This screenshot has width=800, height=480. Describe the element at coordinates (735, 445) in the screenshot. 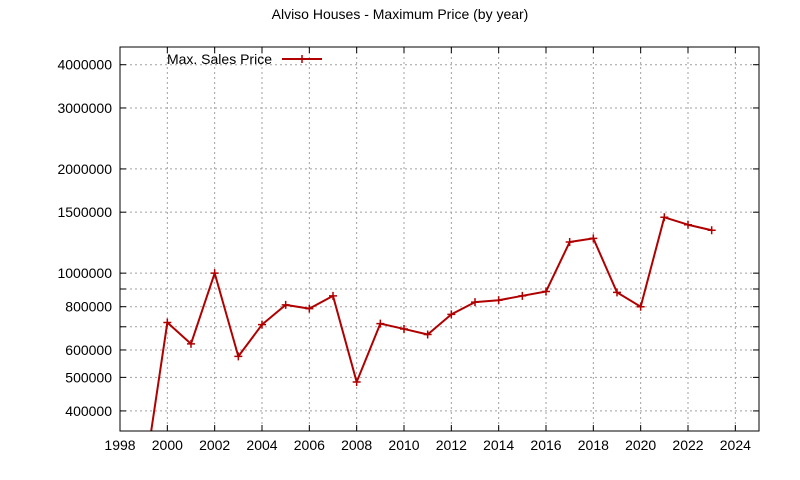

I see `x-tick-label: 2024` at that location.